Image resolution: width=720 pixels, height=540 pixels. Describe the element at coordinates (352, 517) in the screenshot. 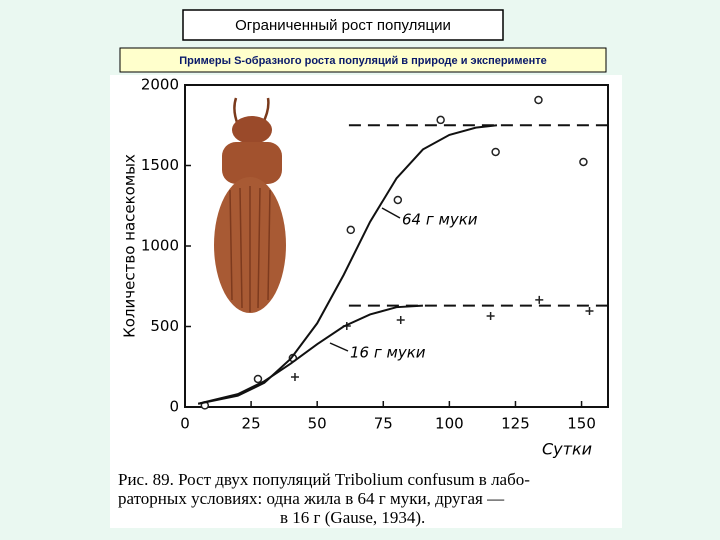

I see `caption-line: в 16 г (Gause, 1934).` at that location.